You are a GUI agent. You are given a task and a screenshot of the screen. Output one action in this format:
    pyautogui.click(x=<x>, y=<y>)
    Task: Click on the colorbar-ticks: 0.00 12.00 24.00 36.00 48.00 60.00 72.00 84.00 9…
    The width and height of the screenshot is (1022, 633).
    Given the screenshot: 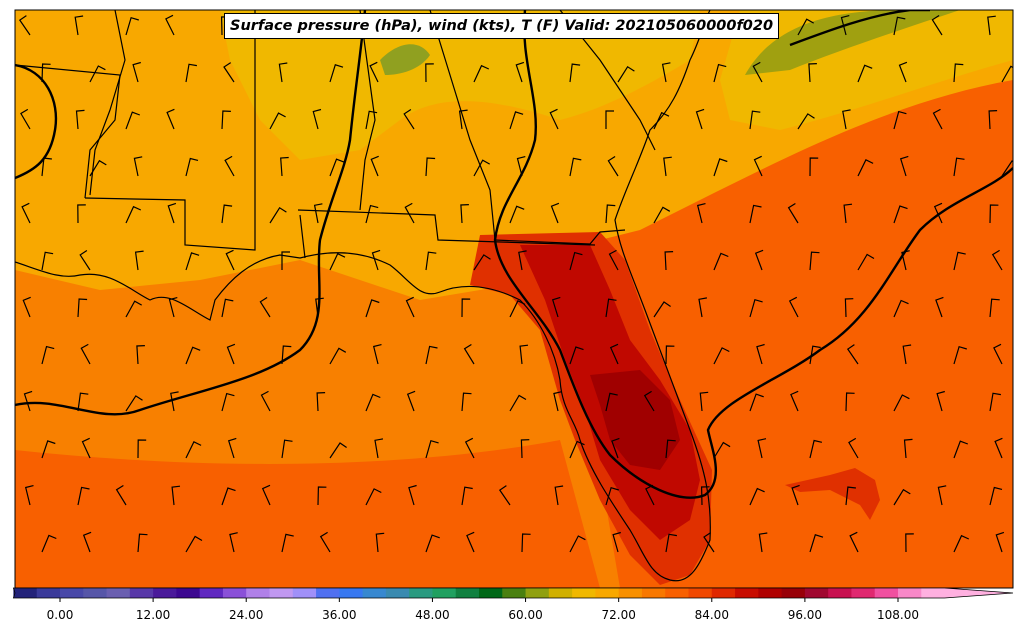 What is the action you would take?
    pyautogui.click(x=483, y=610)
    